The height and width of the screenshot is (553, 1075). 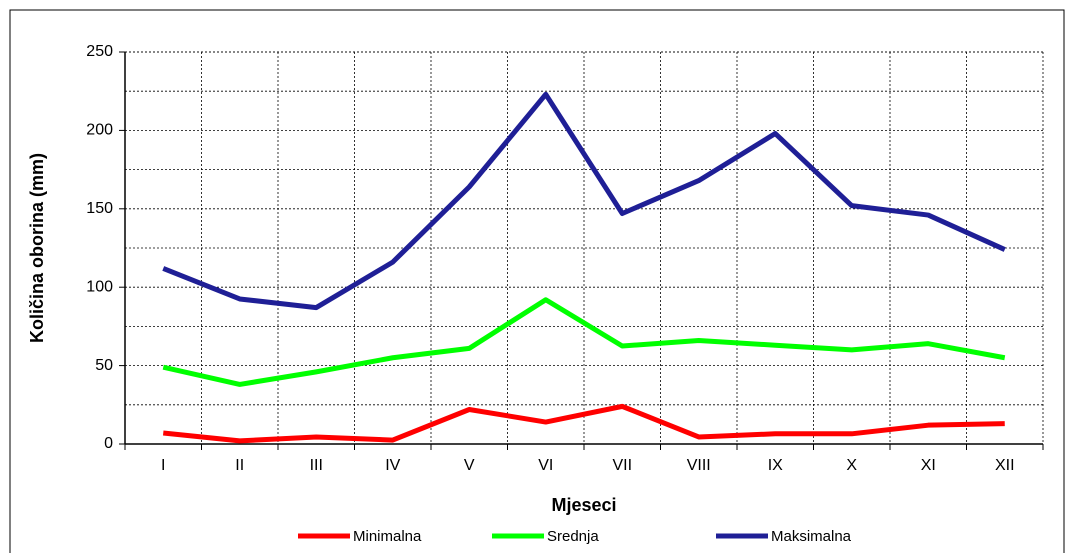 I want to click on x-tick-label: XI, so click(x=928, y=465).